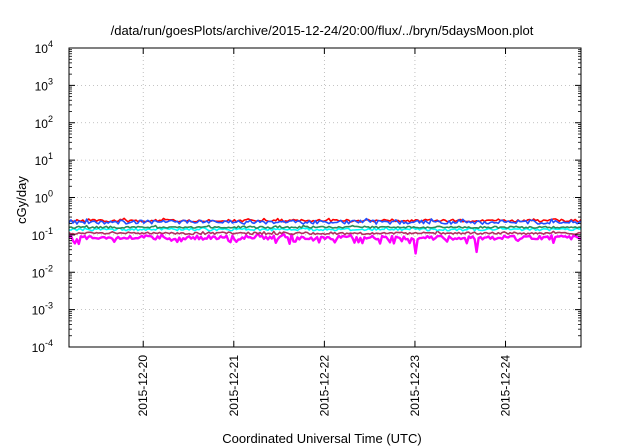  I want to click on y-tick-label: 10³, so click(44, 84).